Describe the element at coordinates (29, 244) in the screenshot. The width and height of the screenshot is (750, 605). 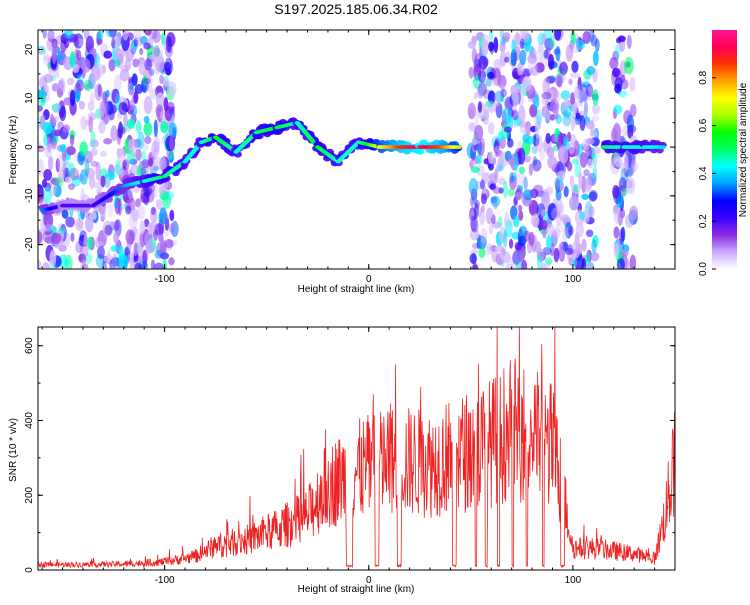
I see `y-tick-label: -20` at that location.